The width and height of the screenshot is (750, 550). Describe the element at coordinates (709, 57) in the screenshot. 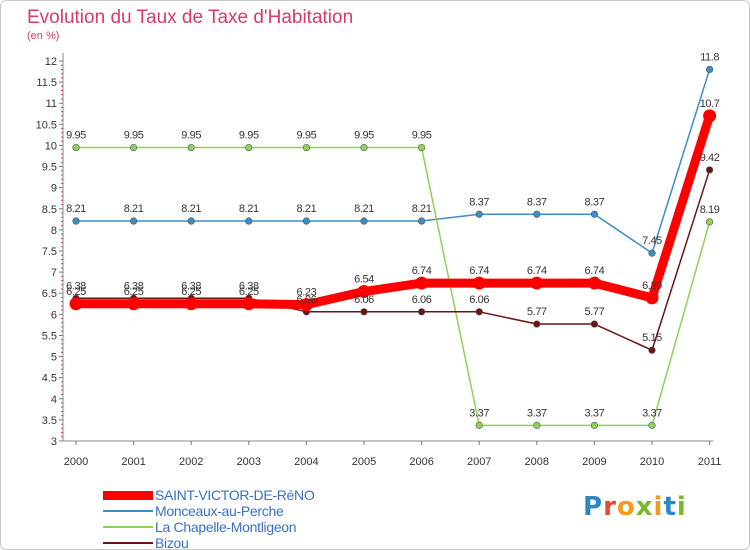

I see `data-label: 11.8` at that location.